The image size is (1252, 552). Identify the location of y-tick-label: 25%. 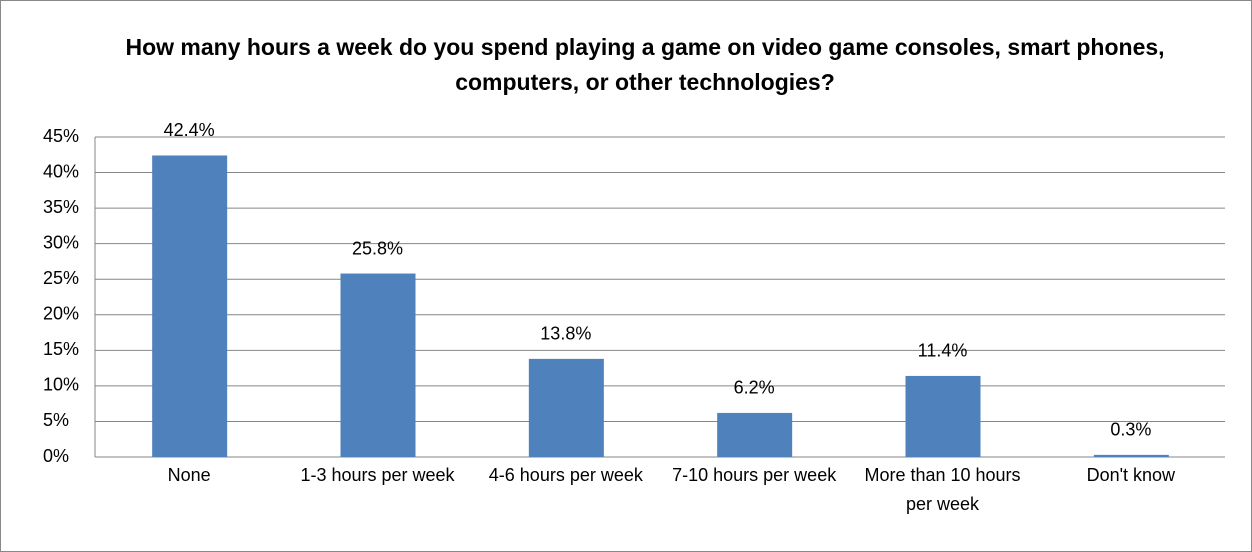
(61, 278).